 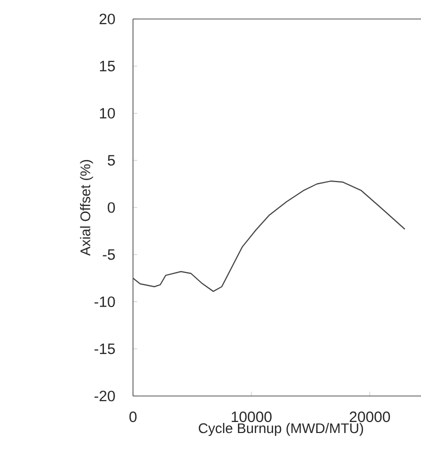 I want to click on y-tick-label: -10, so click(x=104, y=302).